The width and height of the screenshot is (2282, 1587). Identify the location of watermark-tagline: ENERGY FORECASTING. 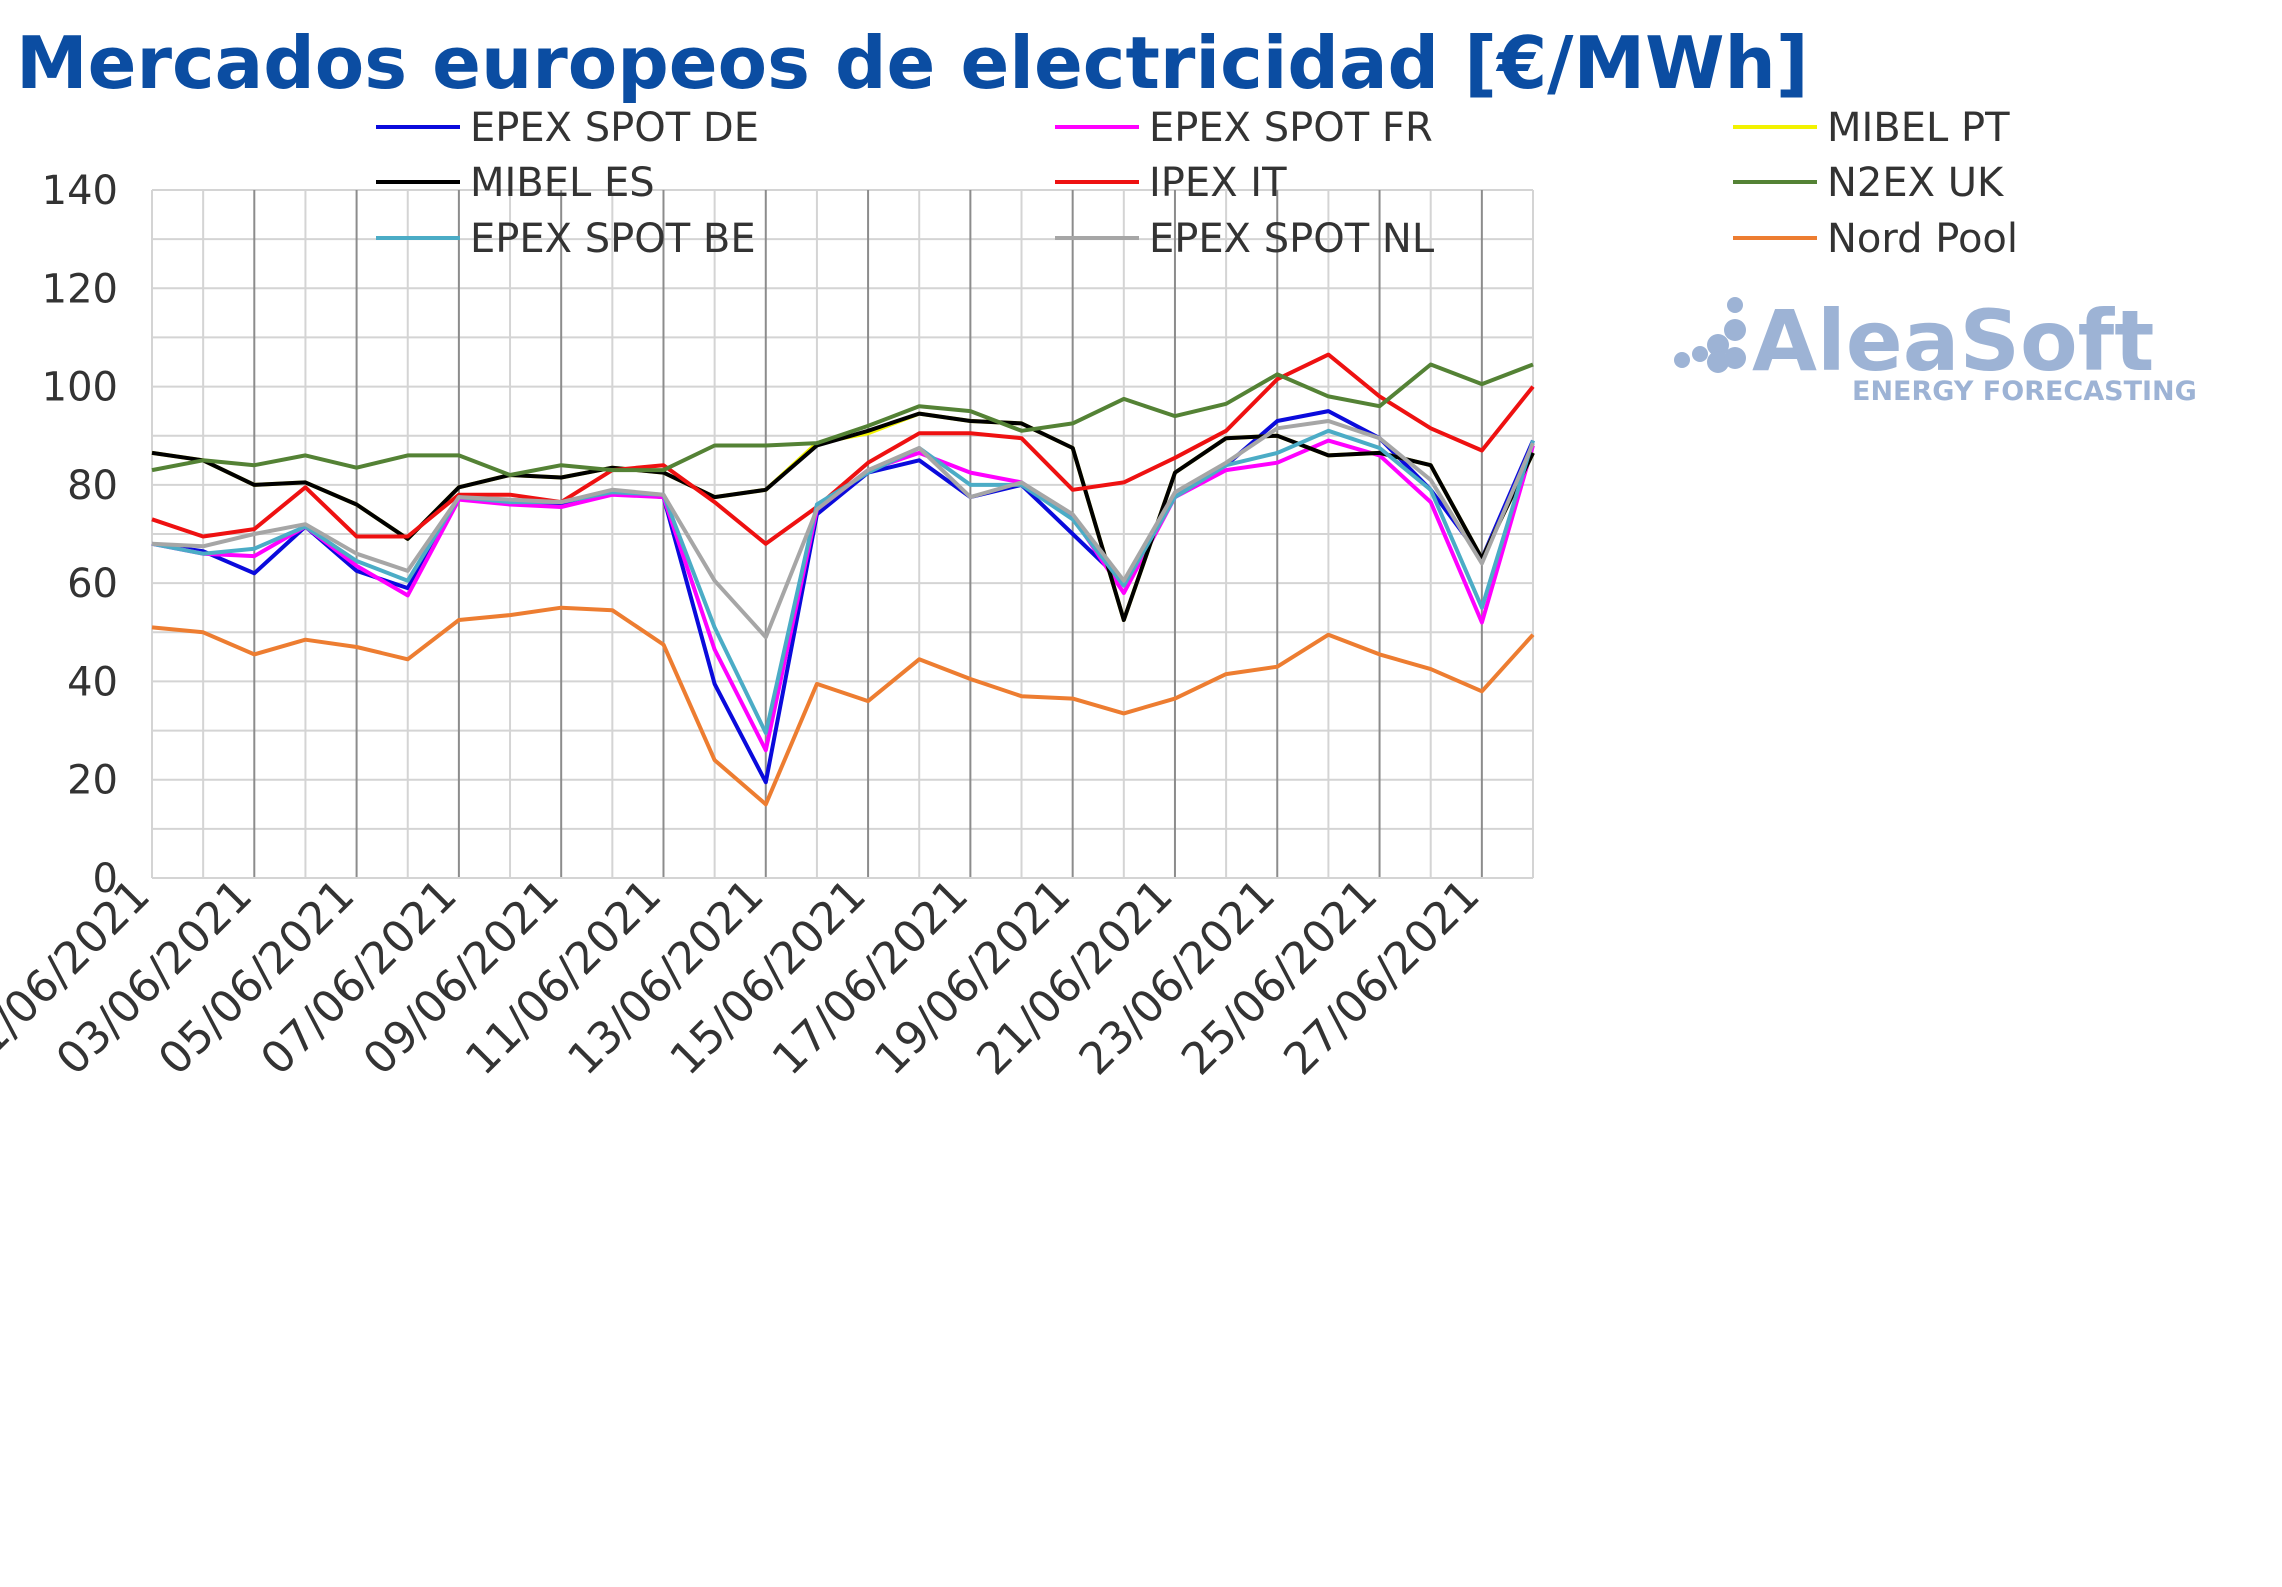
(2024, 391).